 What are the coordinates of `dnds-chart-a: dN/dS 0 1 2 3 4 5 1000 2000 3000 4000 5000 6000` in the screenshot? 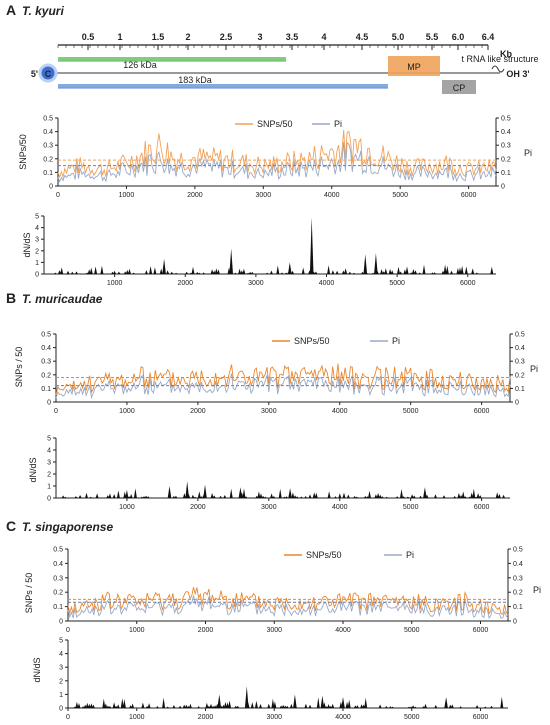 It's located at (259, 250).